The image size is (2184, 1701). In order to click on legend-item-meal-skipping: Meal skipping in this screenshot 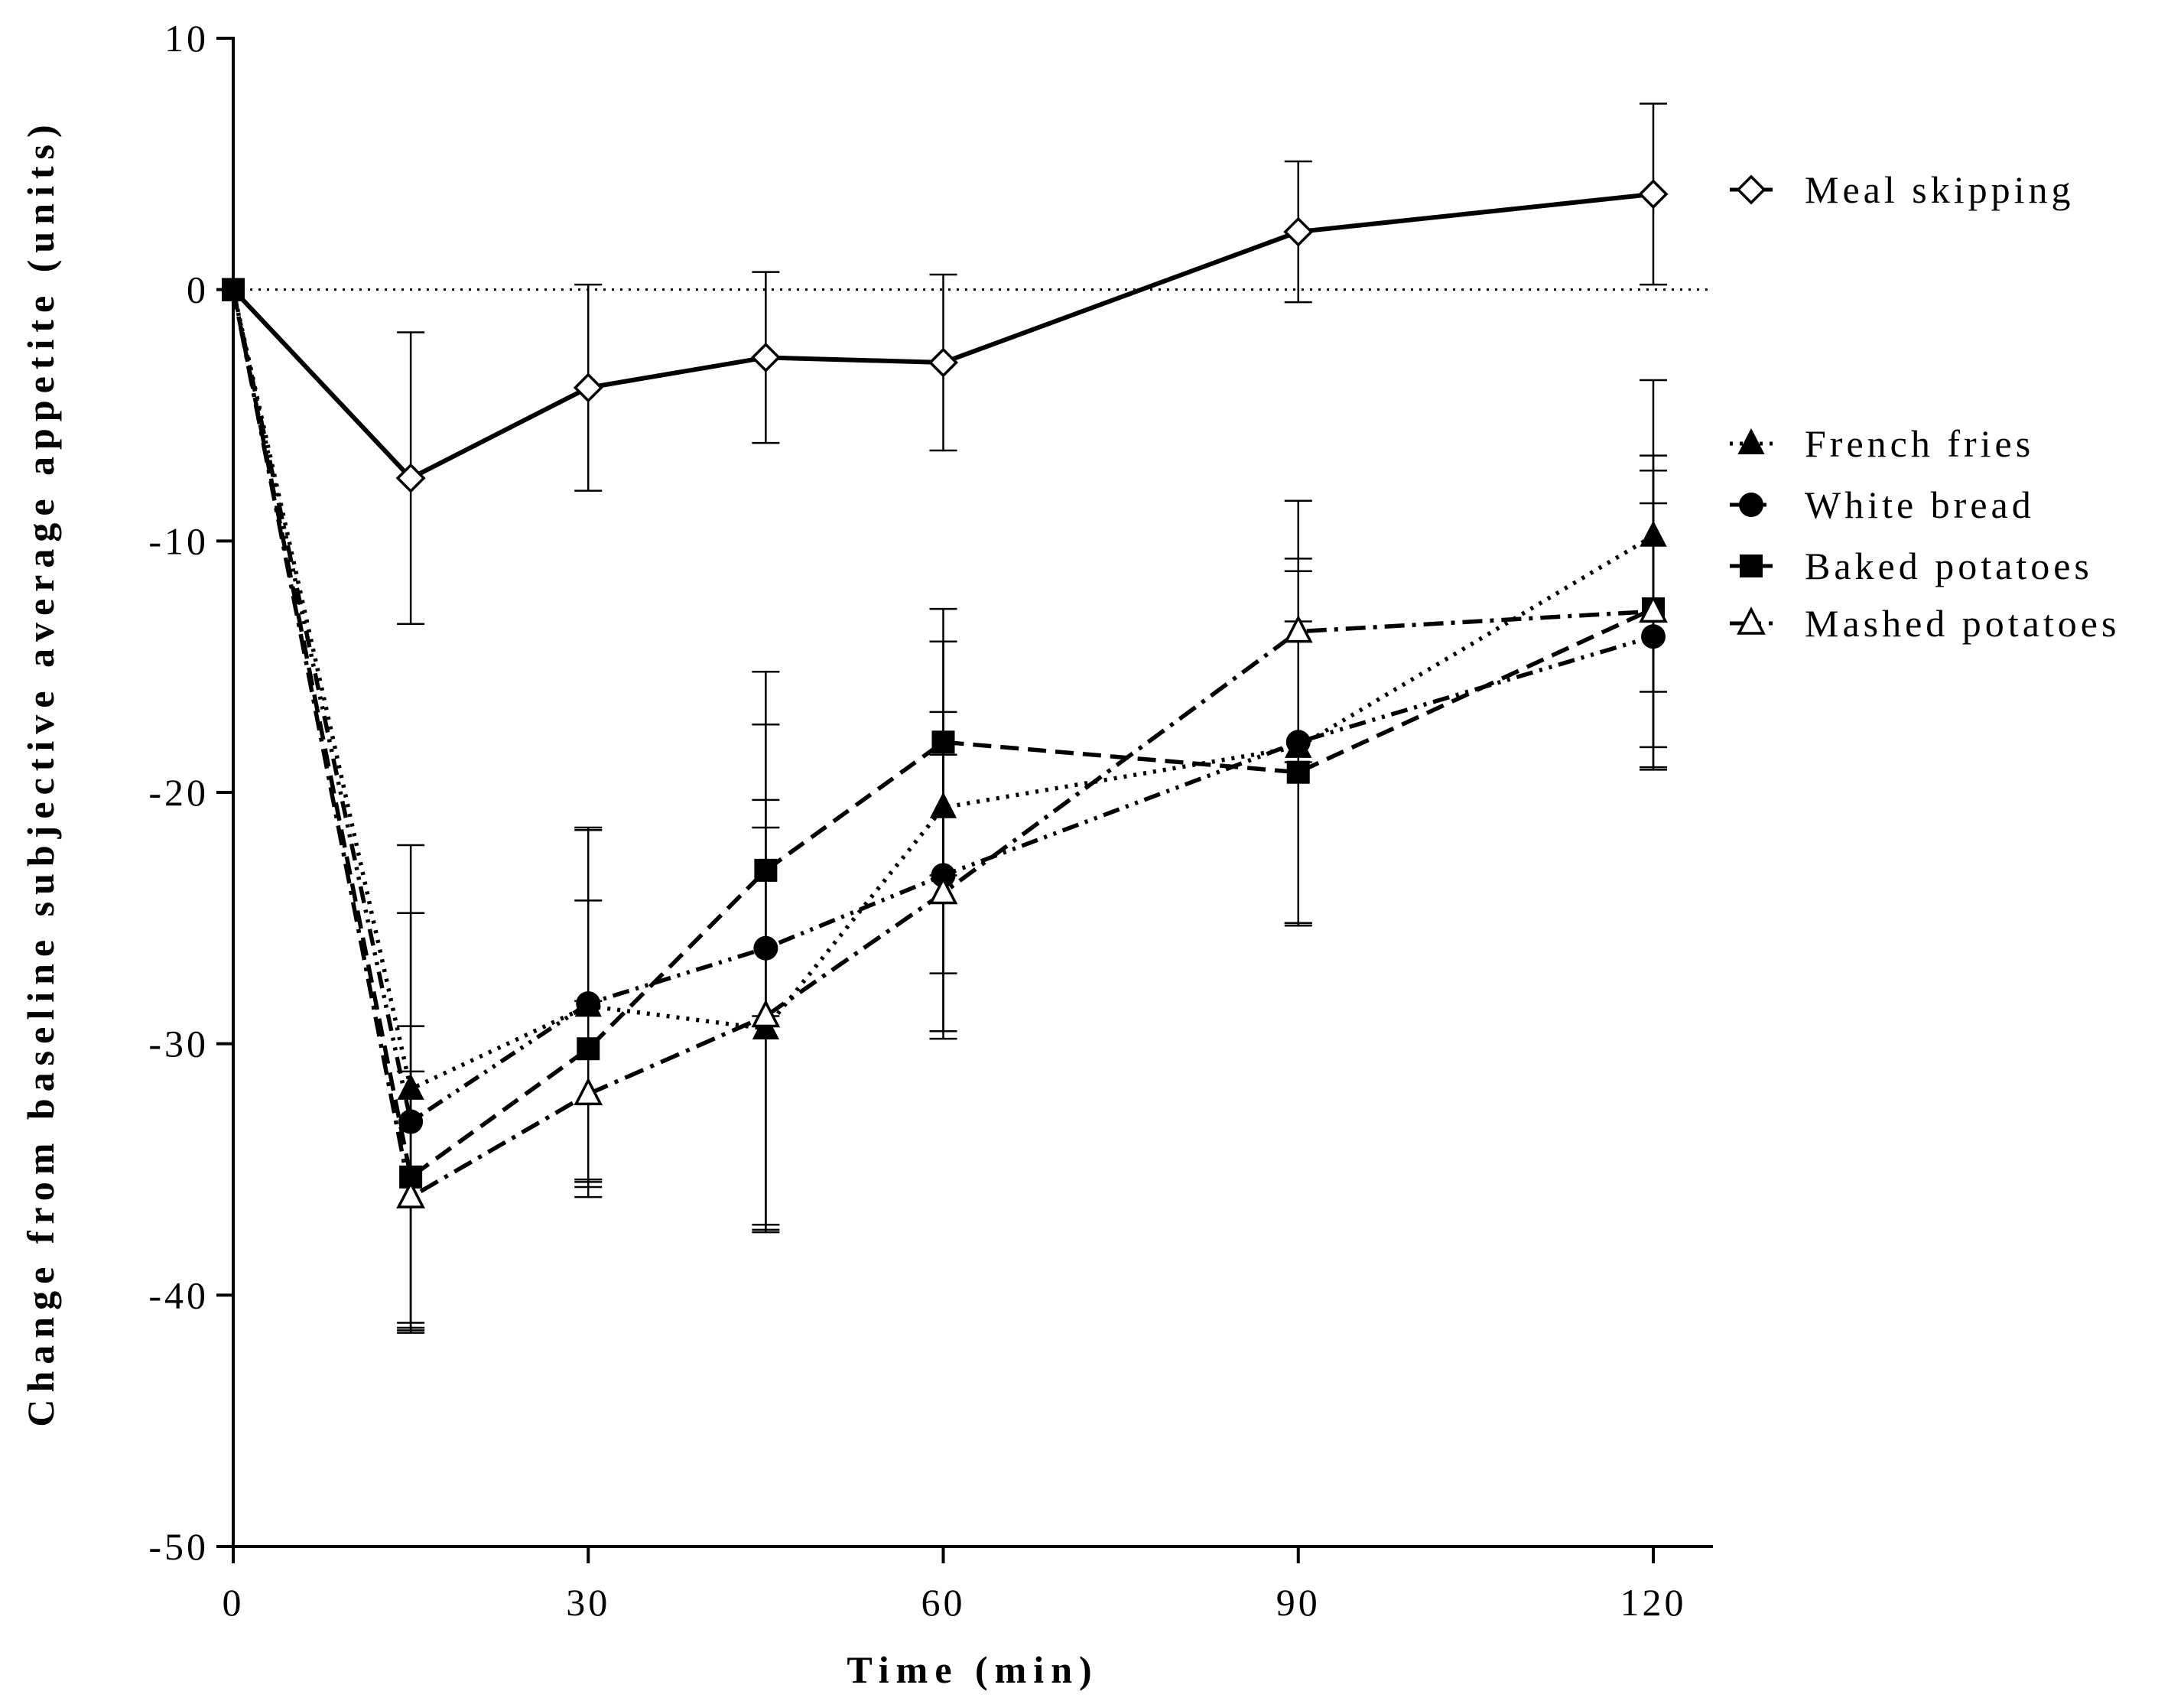, I will do `click(1902, 189)`.